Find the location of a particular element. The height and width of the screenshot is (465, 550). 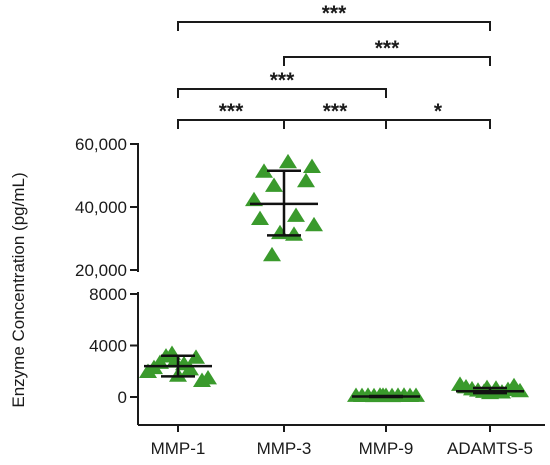

y-tick-label: 20,000 is located at coordinates (101, 270).